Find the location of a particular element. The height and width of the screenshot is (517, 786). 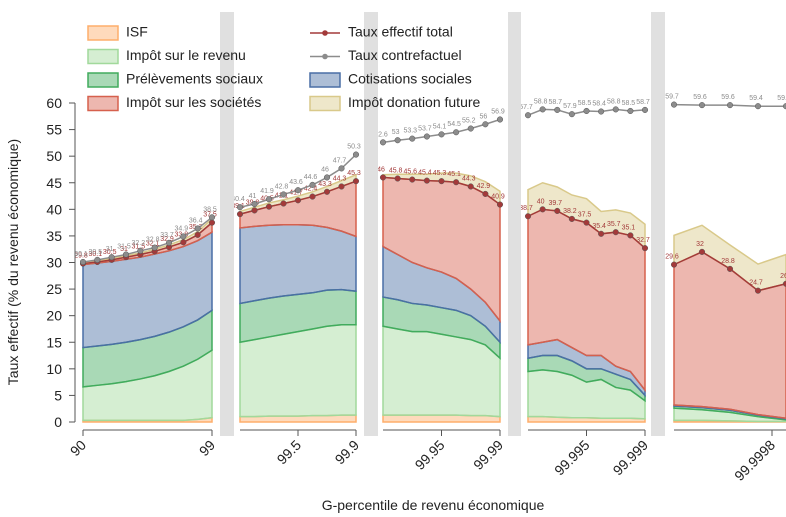

x-tick-label: 99 is located at coordinates (207, 448).